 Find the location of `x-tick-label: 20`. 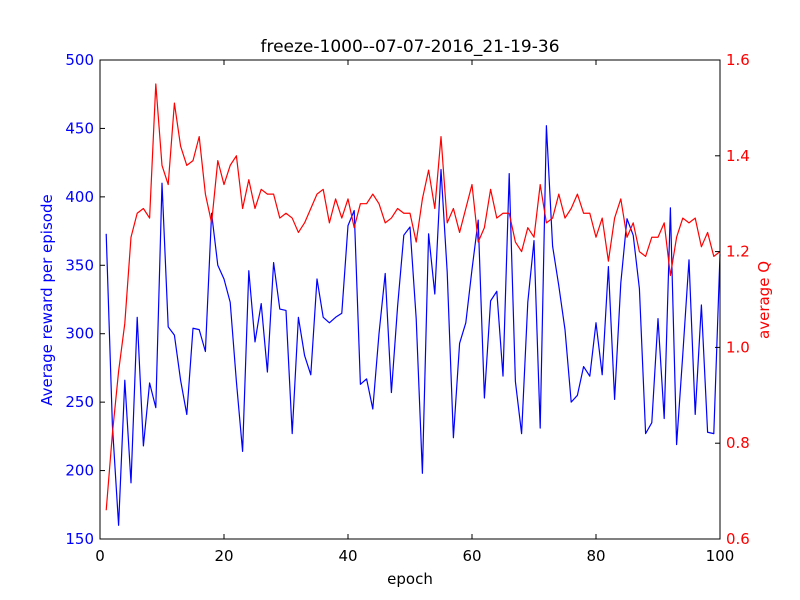

x-tick-label: 20 is located at coordinates (223, 556).